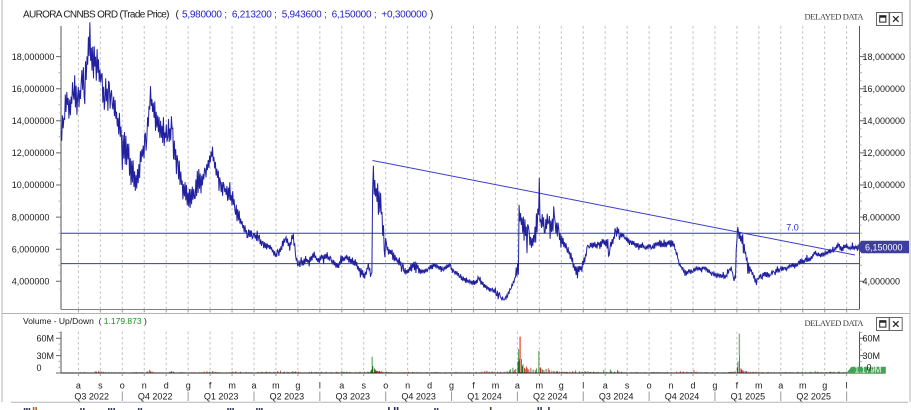  I want to click on svg-text: Q2 2025, so click(813, 397).